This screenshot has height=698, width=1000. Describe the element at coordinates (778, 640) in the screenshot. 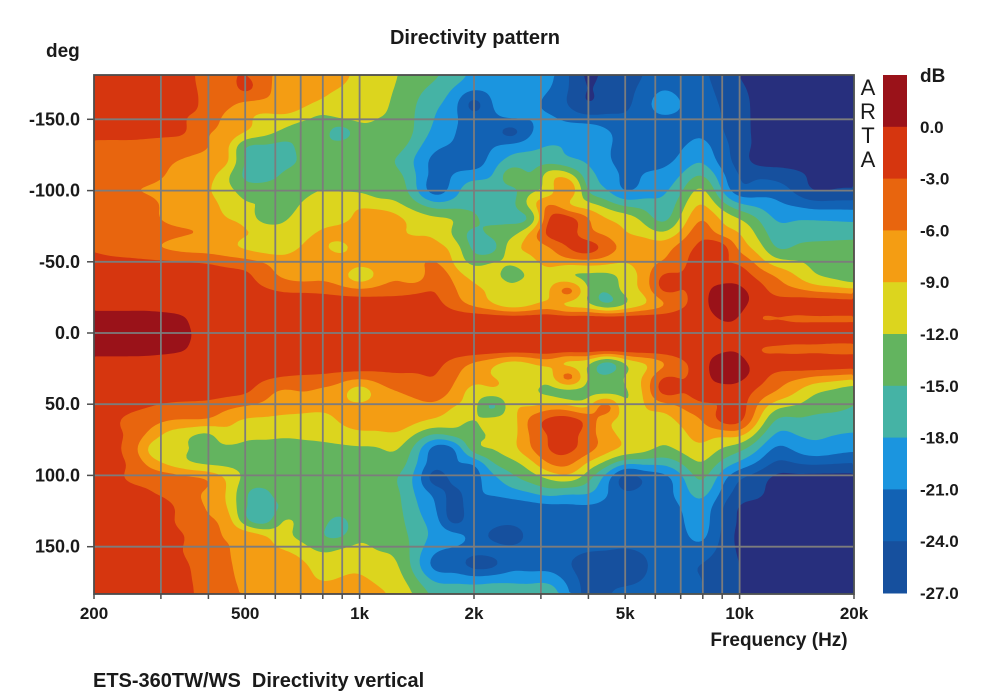

I see `svg-text: Frequency (Hz)` at that location.